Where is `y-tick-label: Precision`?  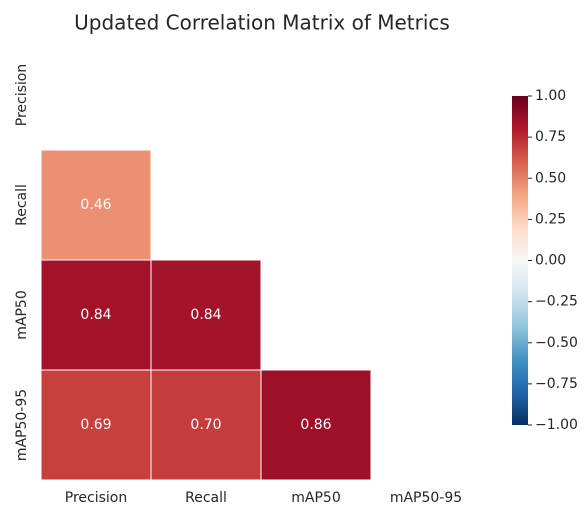
y-tick-label: Precision is located at coordinates (22, 95).